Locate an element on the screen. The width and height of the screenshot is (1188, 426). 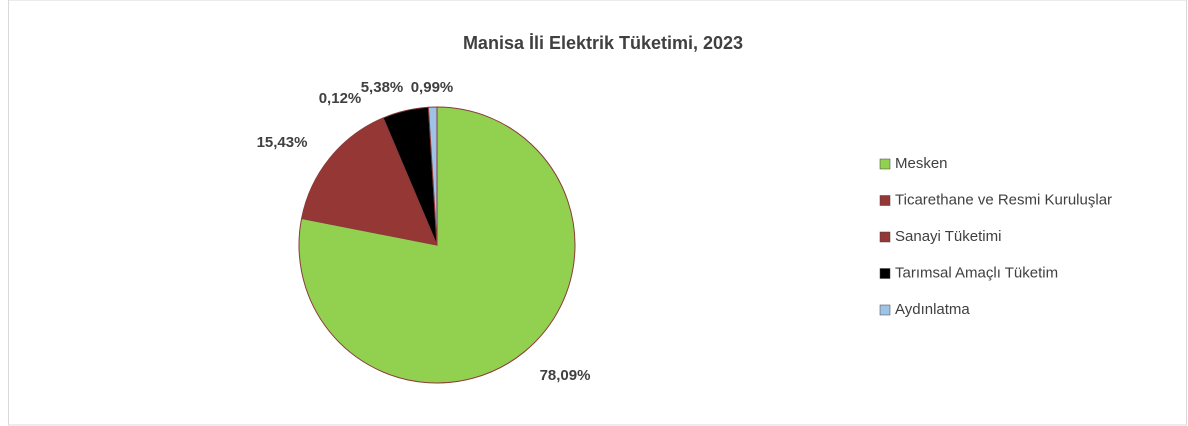
legend-label: Tarımsal Amaçlı Tüketim is located at coordinates (976, 272).